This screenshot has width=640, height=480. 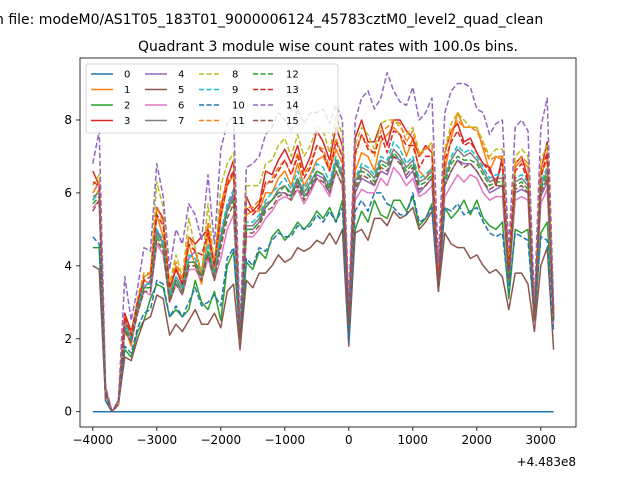 What do you see at coordinates (181, 75) in the screenshot?
I see `legend-label-4: 4` at bounding box center [181, 75].